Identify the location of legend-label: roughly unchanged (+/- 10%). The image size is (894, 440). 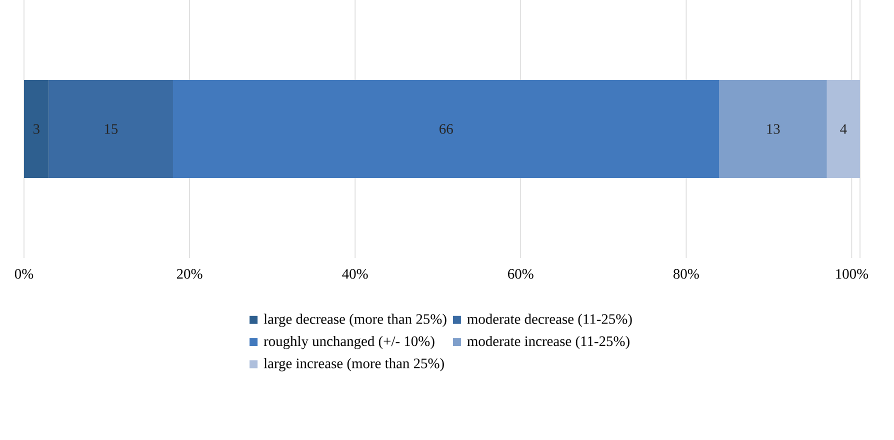
(349, 343).